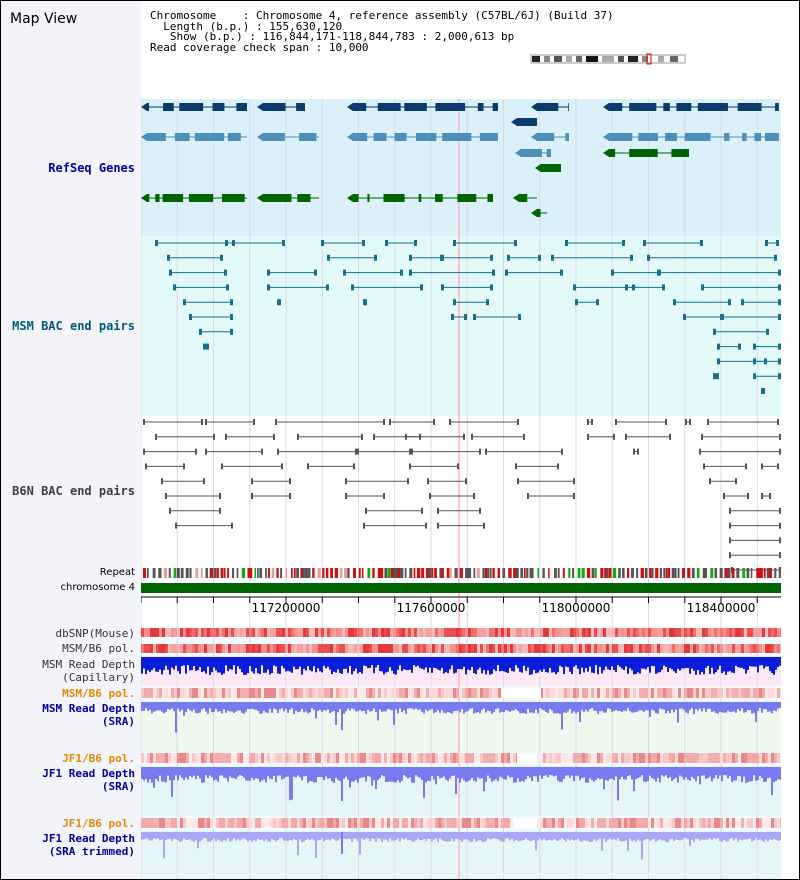 Image resolution: width=800 pixels, height=880 pixels. Describe the element at coordinates (527, 758) in the screenshot. I see `gap-band` at that location.